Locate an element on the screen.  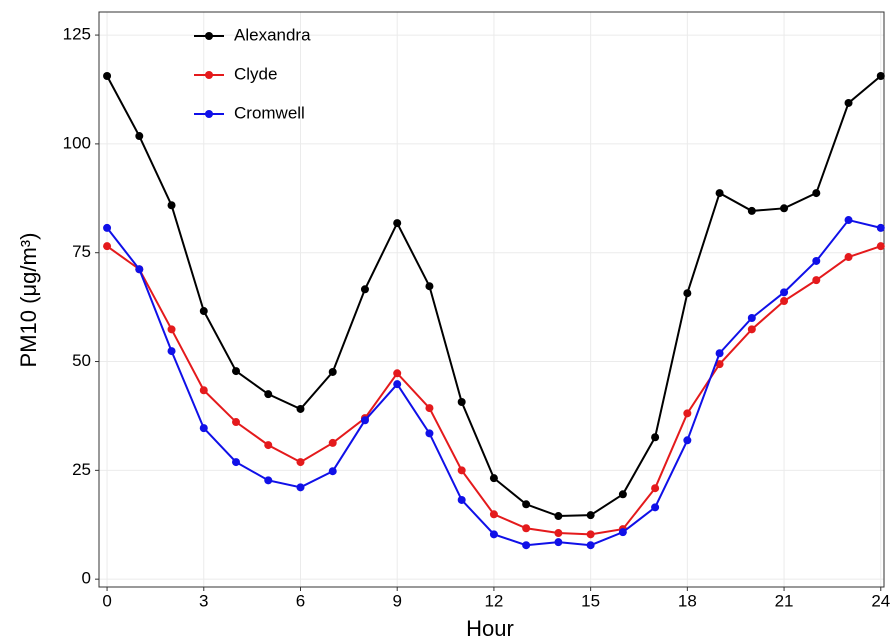
x-tick-label: 3 is located at coordinates (203, 600).